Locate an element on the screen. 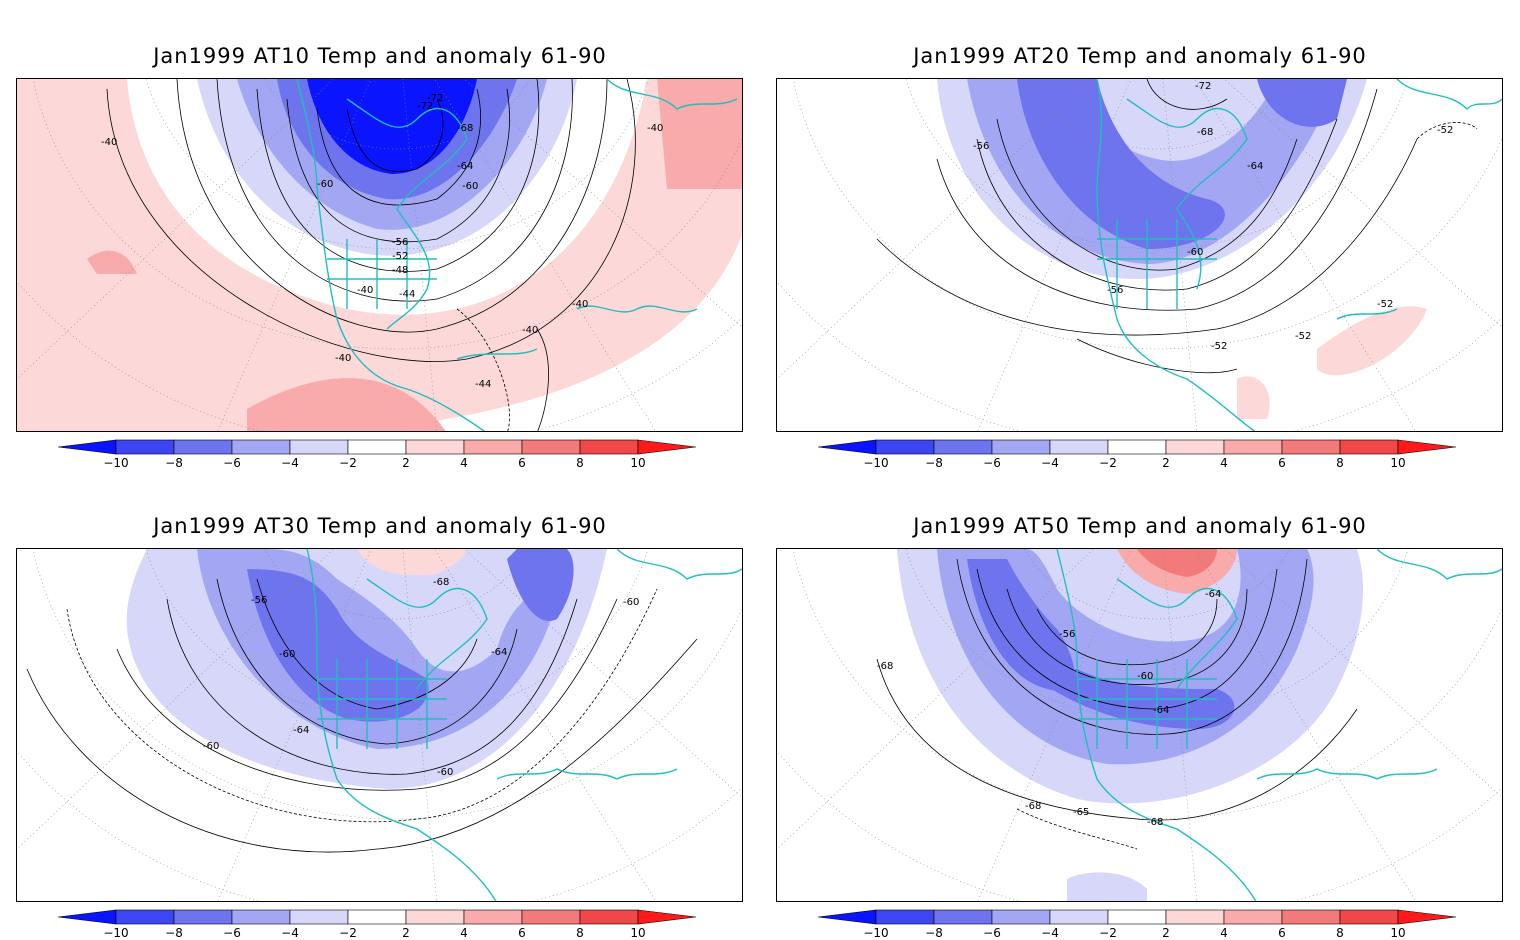 Image resolution: width=1520 pixels, height=940 pixels. svg-text: -65 is located at coordinates (1081, 812).